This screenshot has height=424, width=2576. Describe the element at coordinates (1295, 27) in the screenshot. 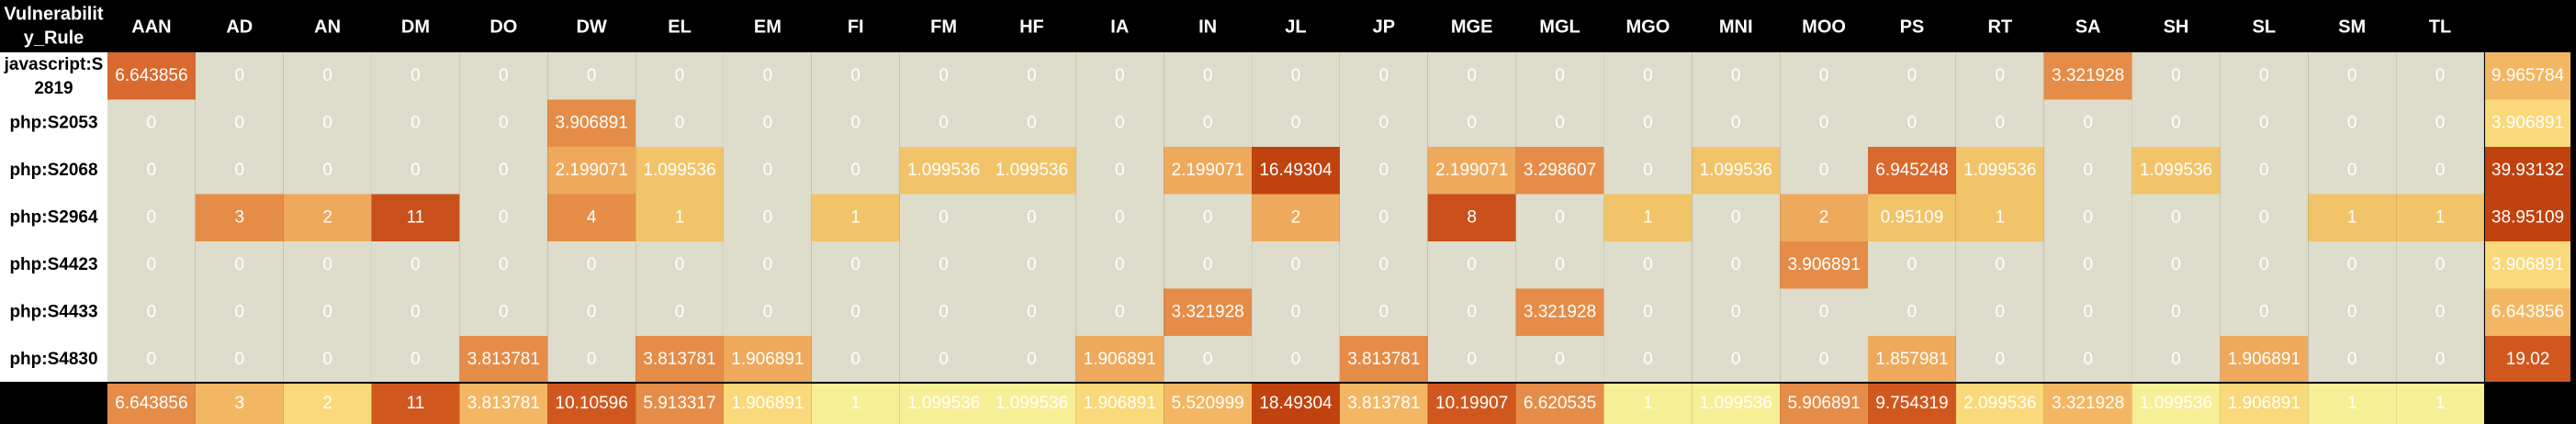

I see `column-header-jl: JL` at that location.